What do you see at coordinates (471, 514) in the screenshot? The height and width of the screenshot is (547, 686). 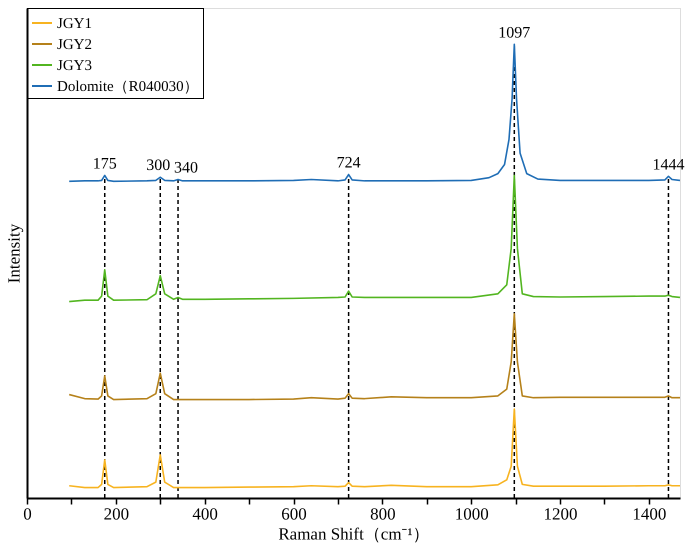 I see `x-tick-label: 1000` at bounding box center [471, 514].